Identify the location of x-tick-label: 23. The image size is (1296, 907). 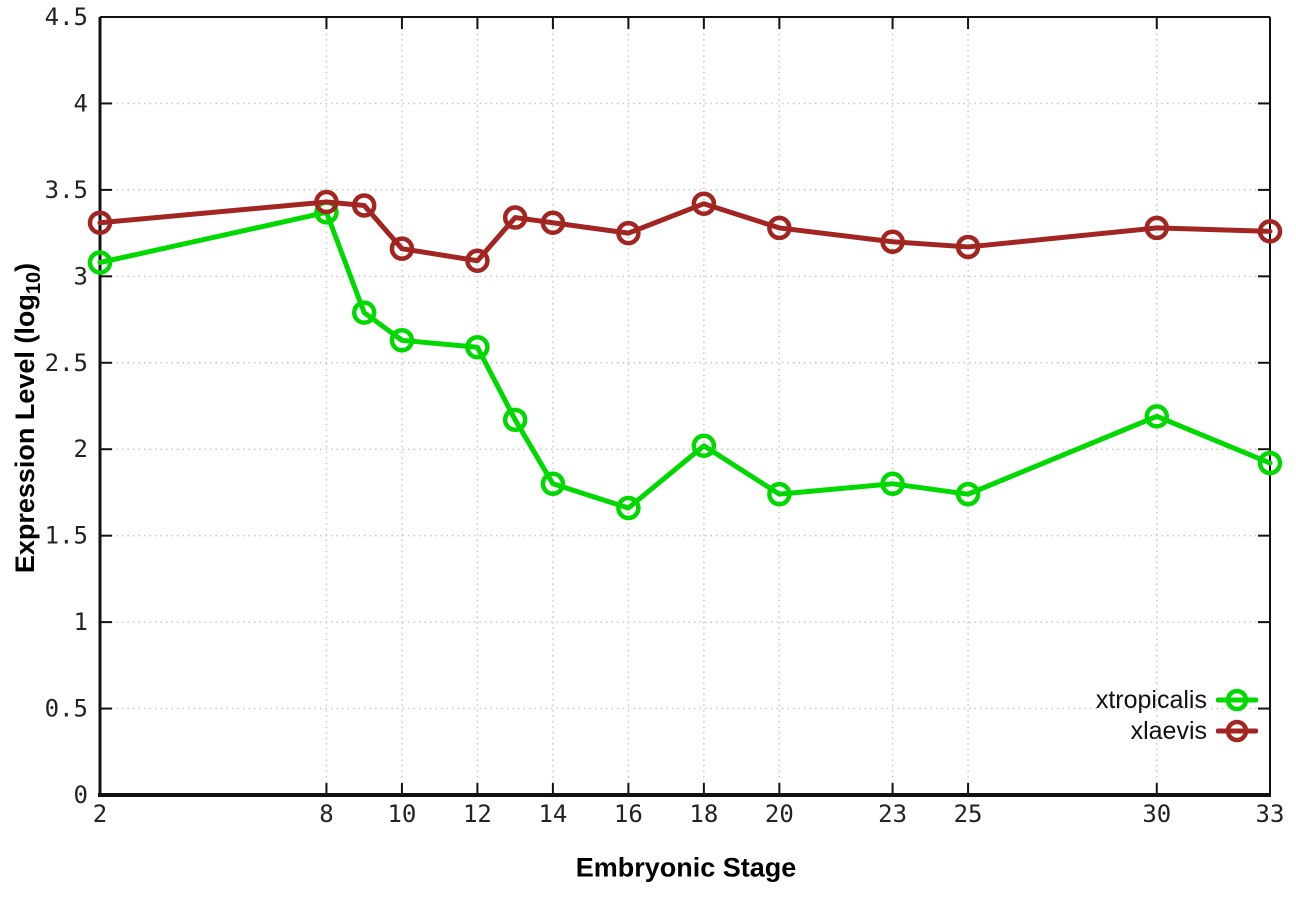
(892, 814).